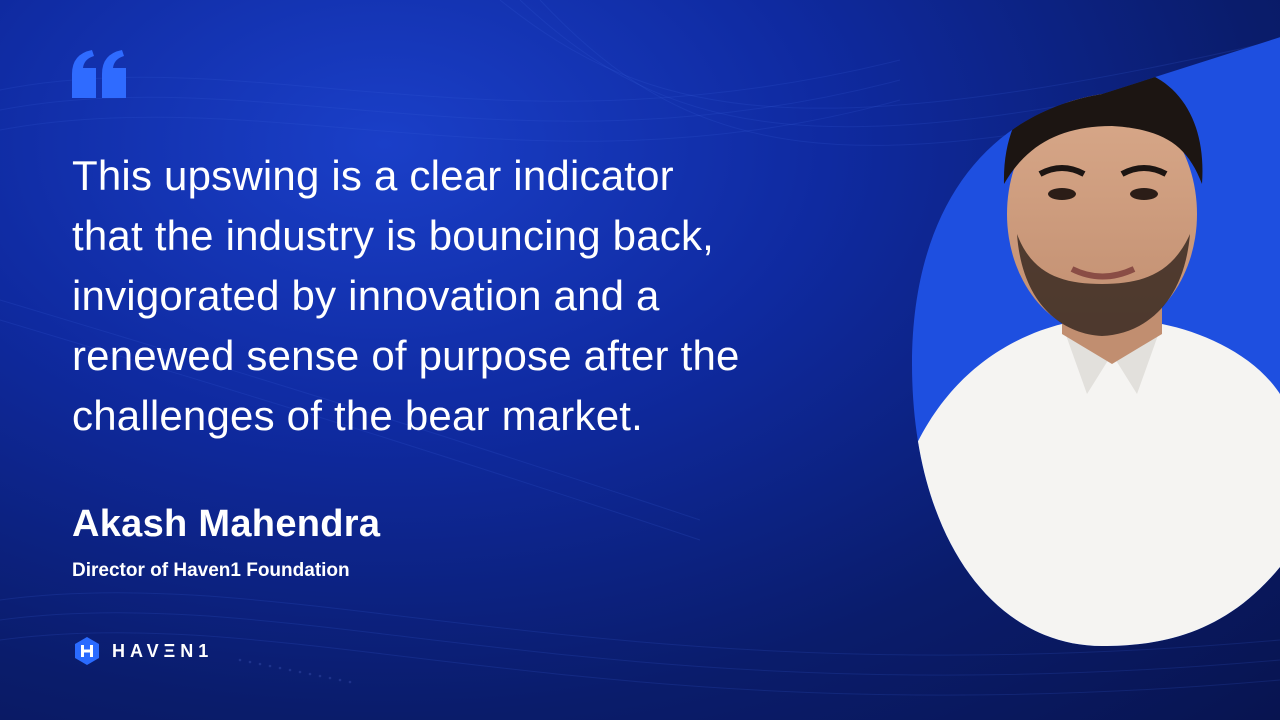  What do you see at coordinates (226, 524) in the screenshot?
I see `speaker-name: Akash Mahendra` at bounding box center [226, 524].